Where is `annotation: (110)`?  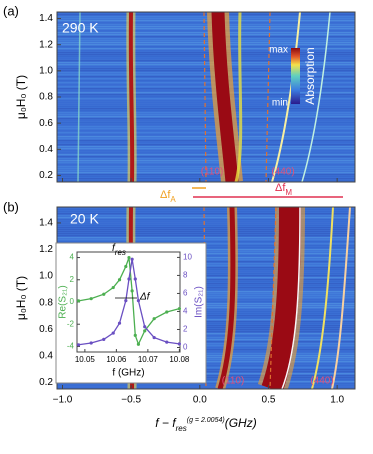
annotation: (110) is located at coordinates (212, 172).